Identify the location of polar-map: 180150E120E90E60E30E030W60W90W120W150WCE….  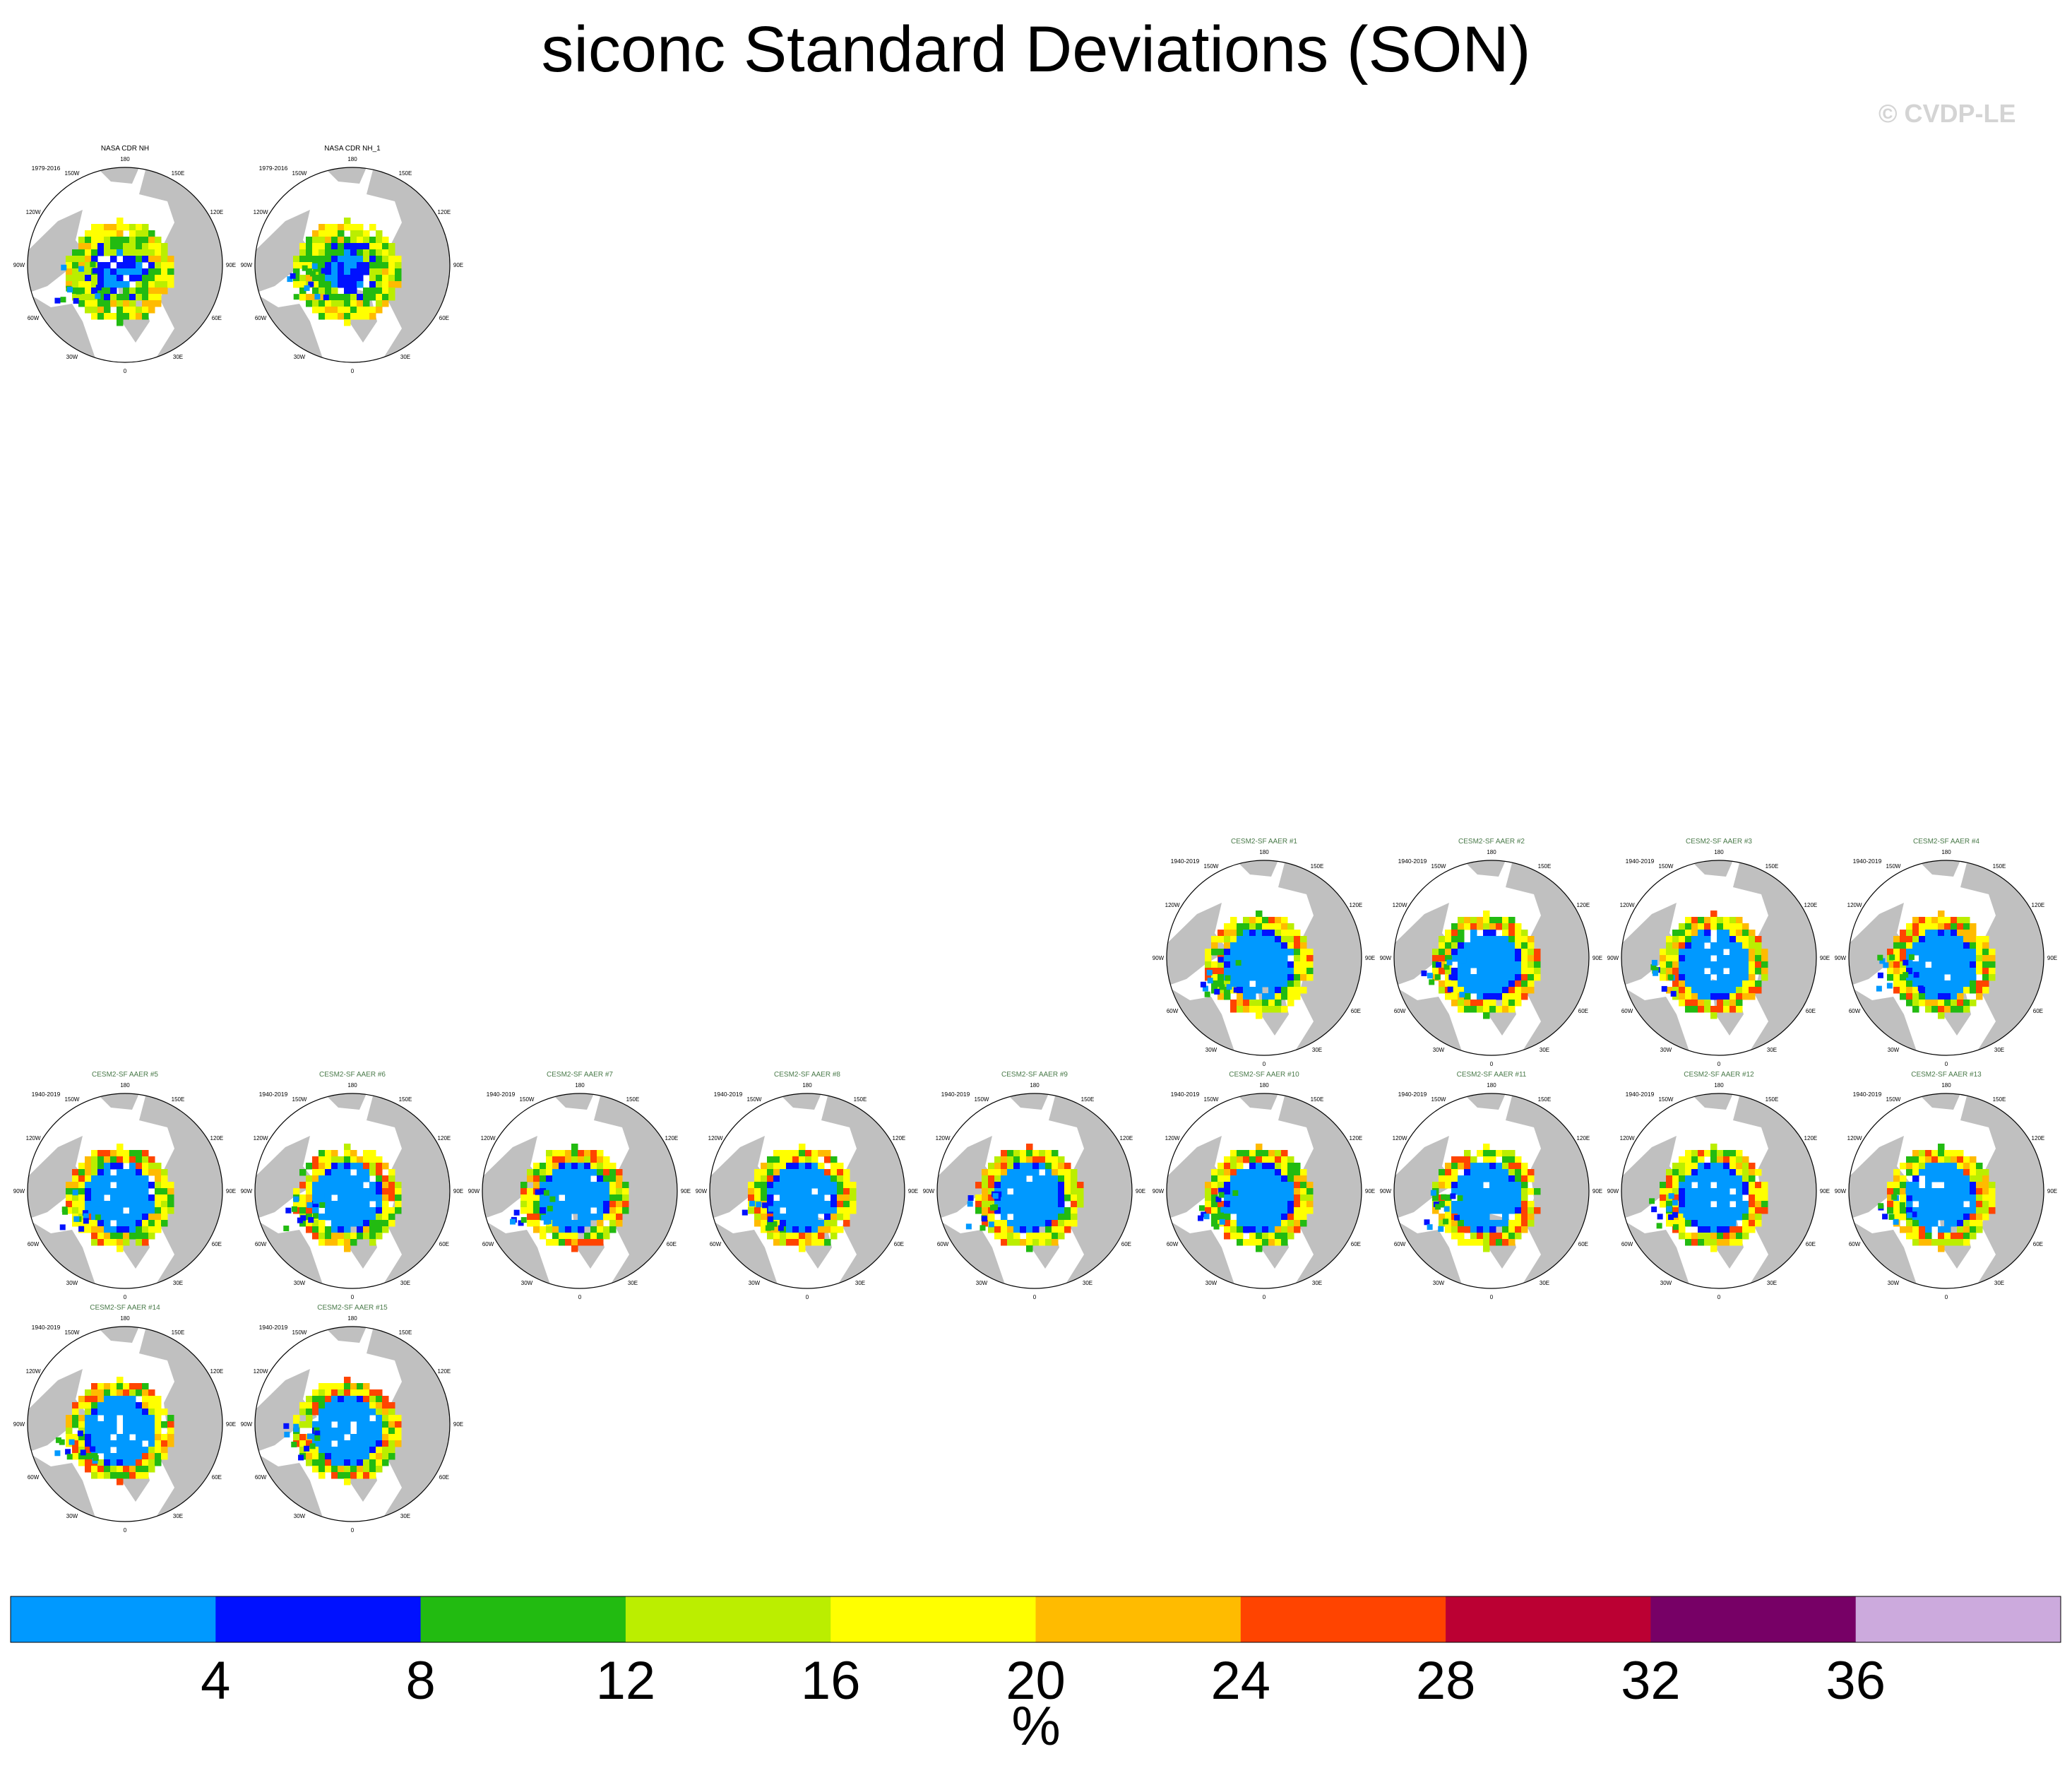
(1034, 1185).